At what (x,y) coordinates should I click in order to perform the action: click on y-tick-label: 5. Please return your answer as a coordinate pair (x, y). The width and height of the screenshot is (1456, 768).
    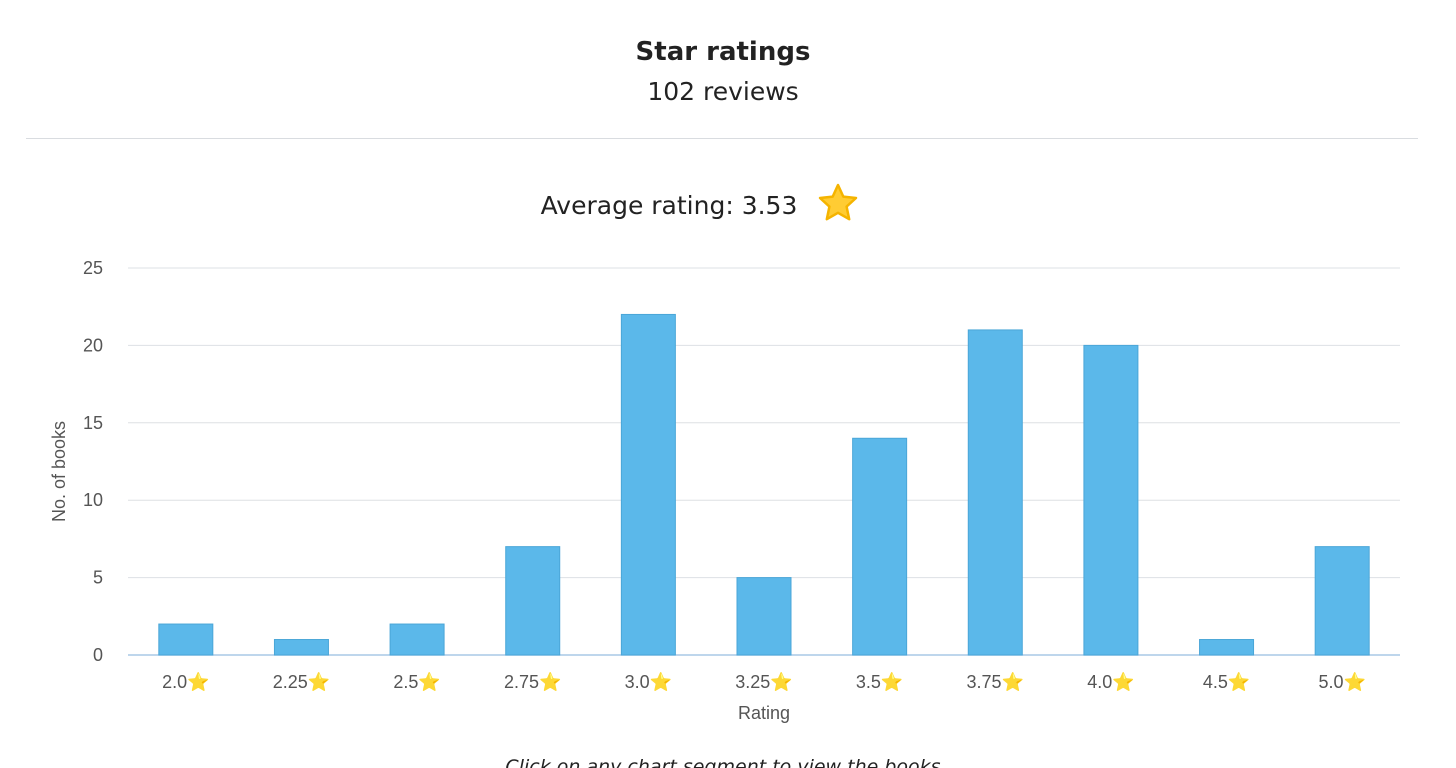
    Looking at the image, I should click on (98, 578).